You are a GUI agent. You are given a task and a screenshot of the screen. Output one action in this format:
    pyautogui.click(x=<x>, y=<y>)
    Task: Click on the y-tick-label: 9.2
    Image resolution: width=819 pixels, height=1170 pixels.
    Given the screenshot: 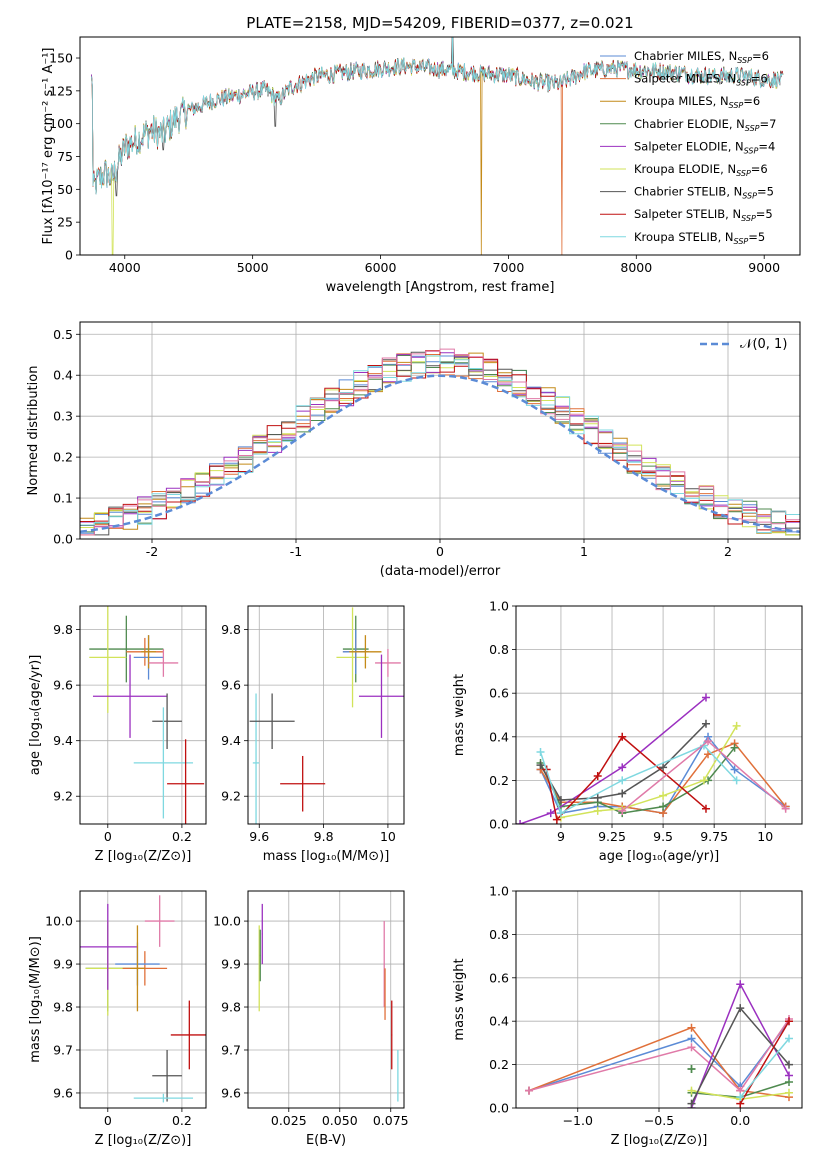 What is the action you would take?
    pyautogui.click(x=63, y=796)
    